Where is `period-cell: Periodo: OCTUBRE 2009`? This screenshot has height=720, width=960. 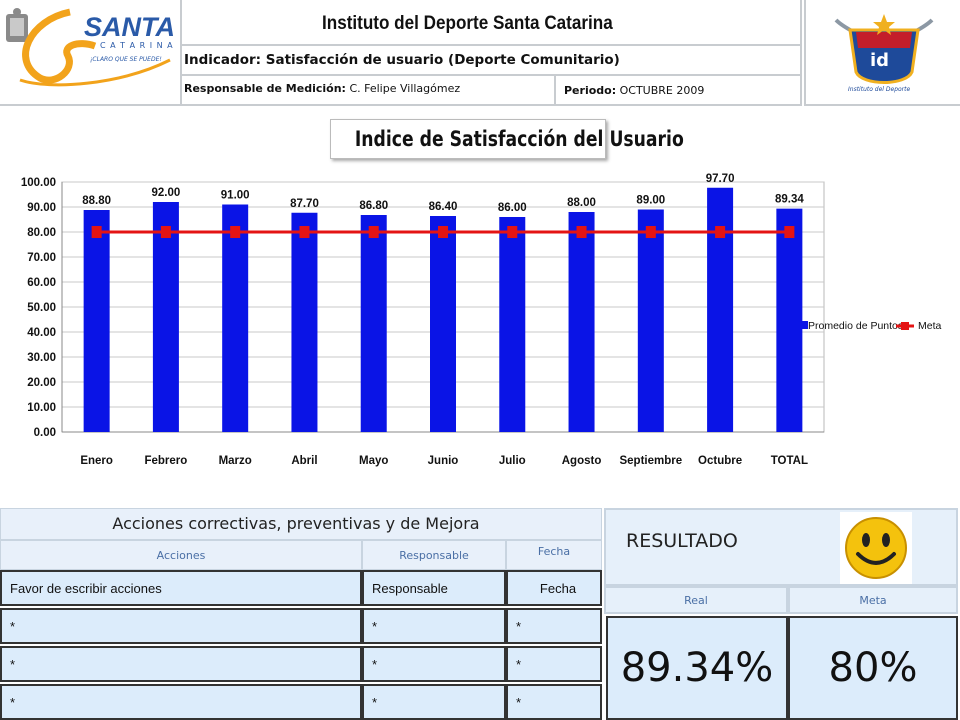
period-cell: Periodo: OCTUBRE 2009 is located at coordinates (679, 91).